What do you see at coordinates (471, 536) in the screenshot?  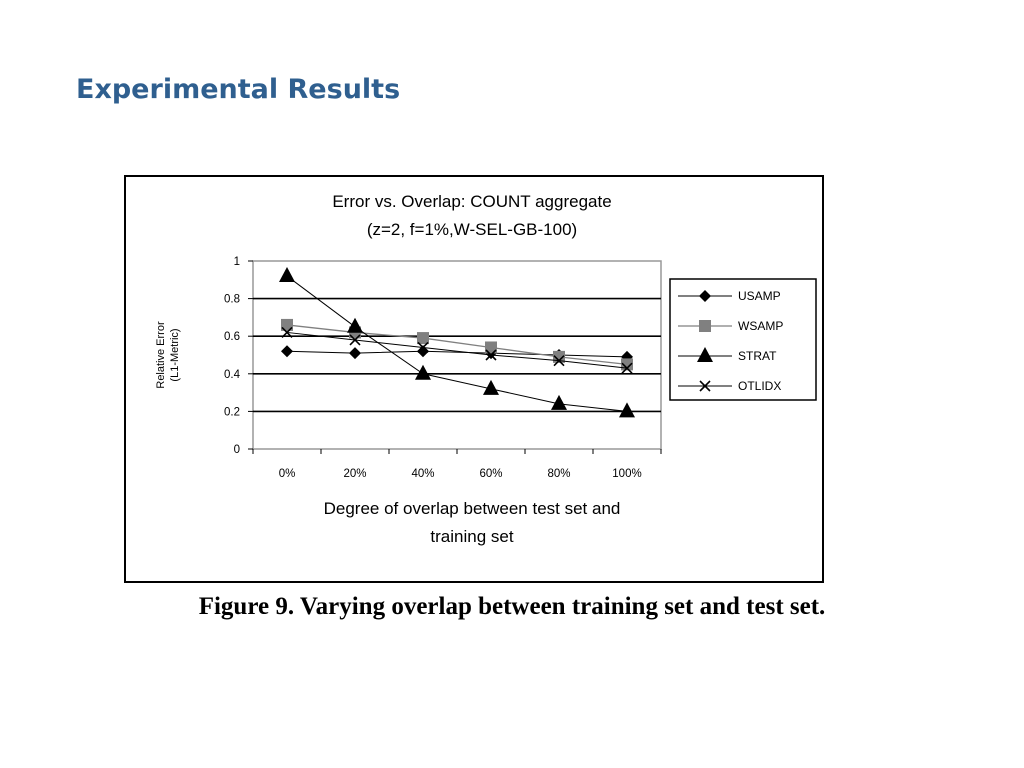 I see `x-axis-label-line-2: training set` at bounding box center [471, 536].